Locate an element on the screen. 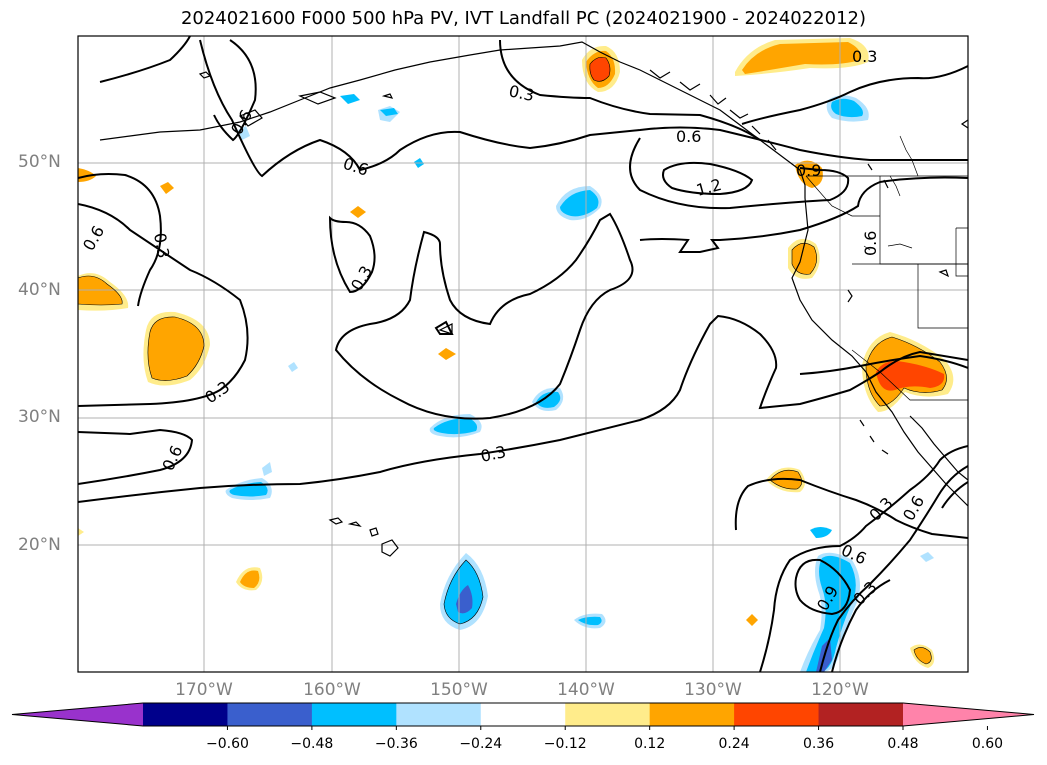 Image resolution: width=1047 pixels, height=765 pixels. lat-label-50n: 50°N is located at coordinates (39, 162).